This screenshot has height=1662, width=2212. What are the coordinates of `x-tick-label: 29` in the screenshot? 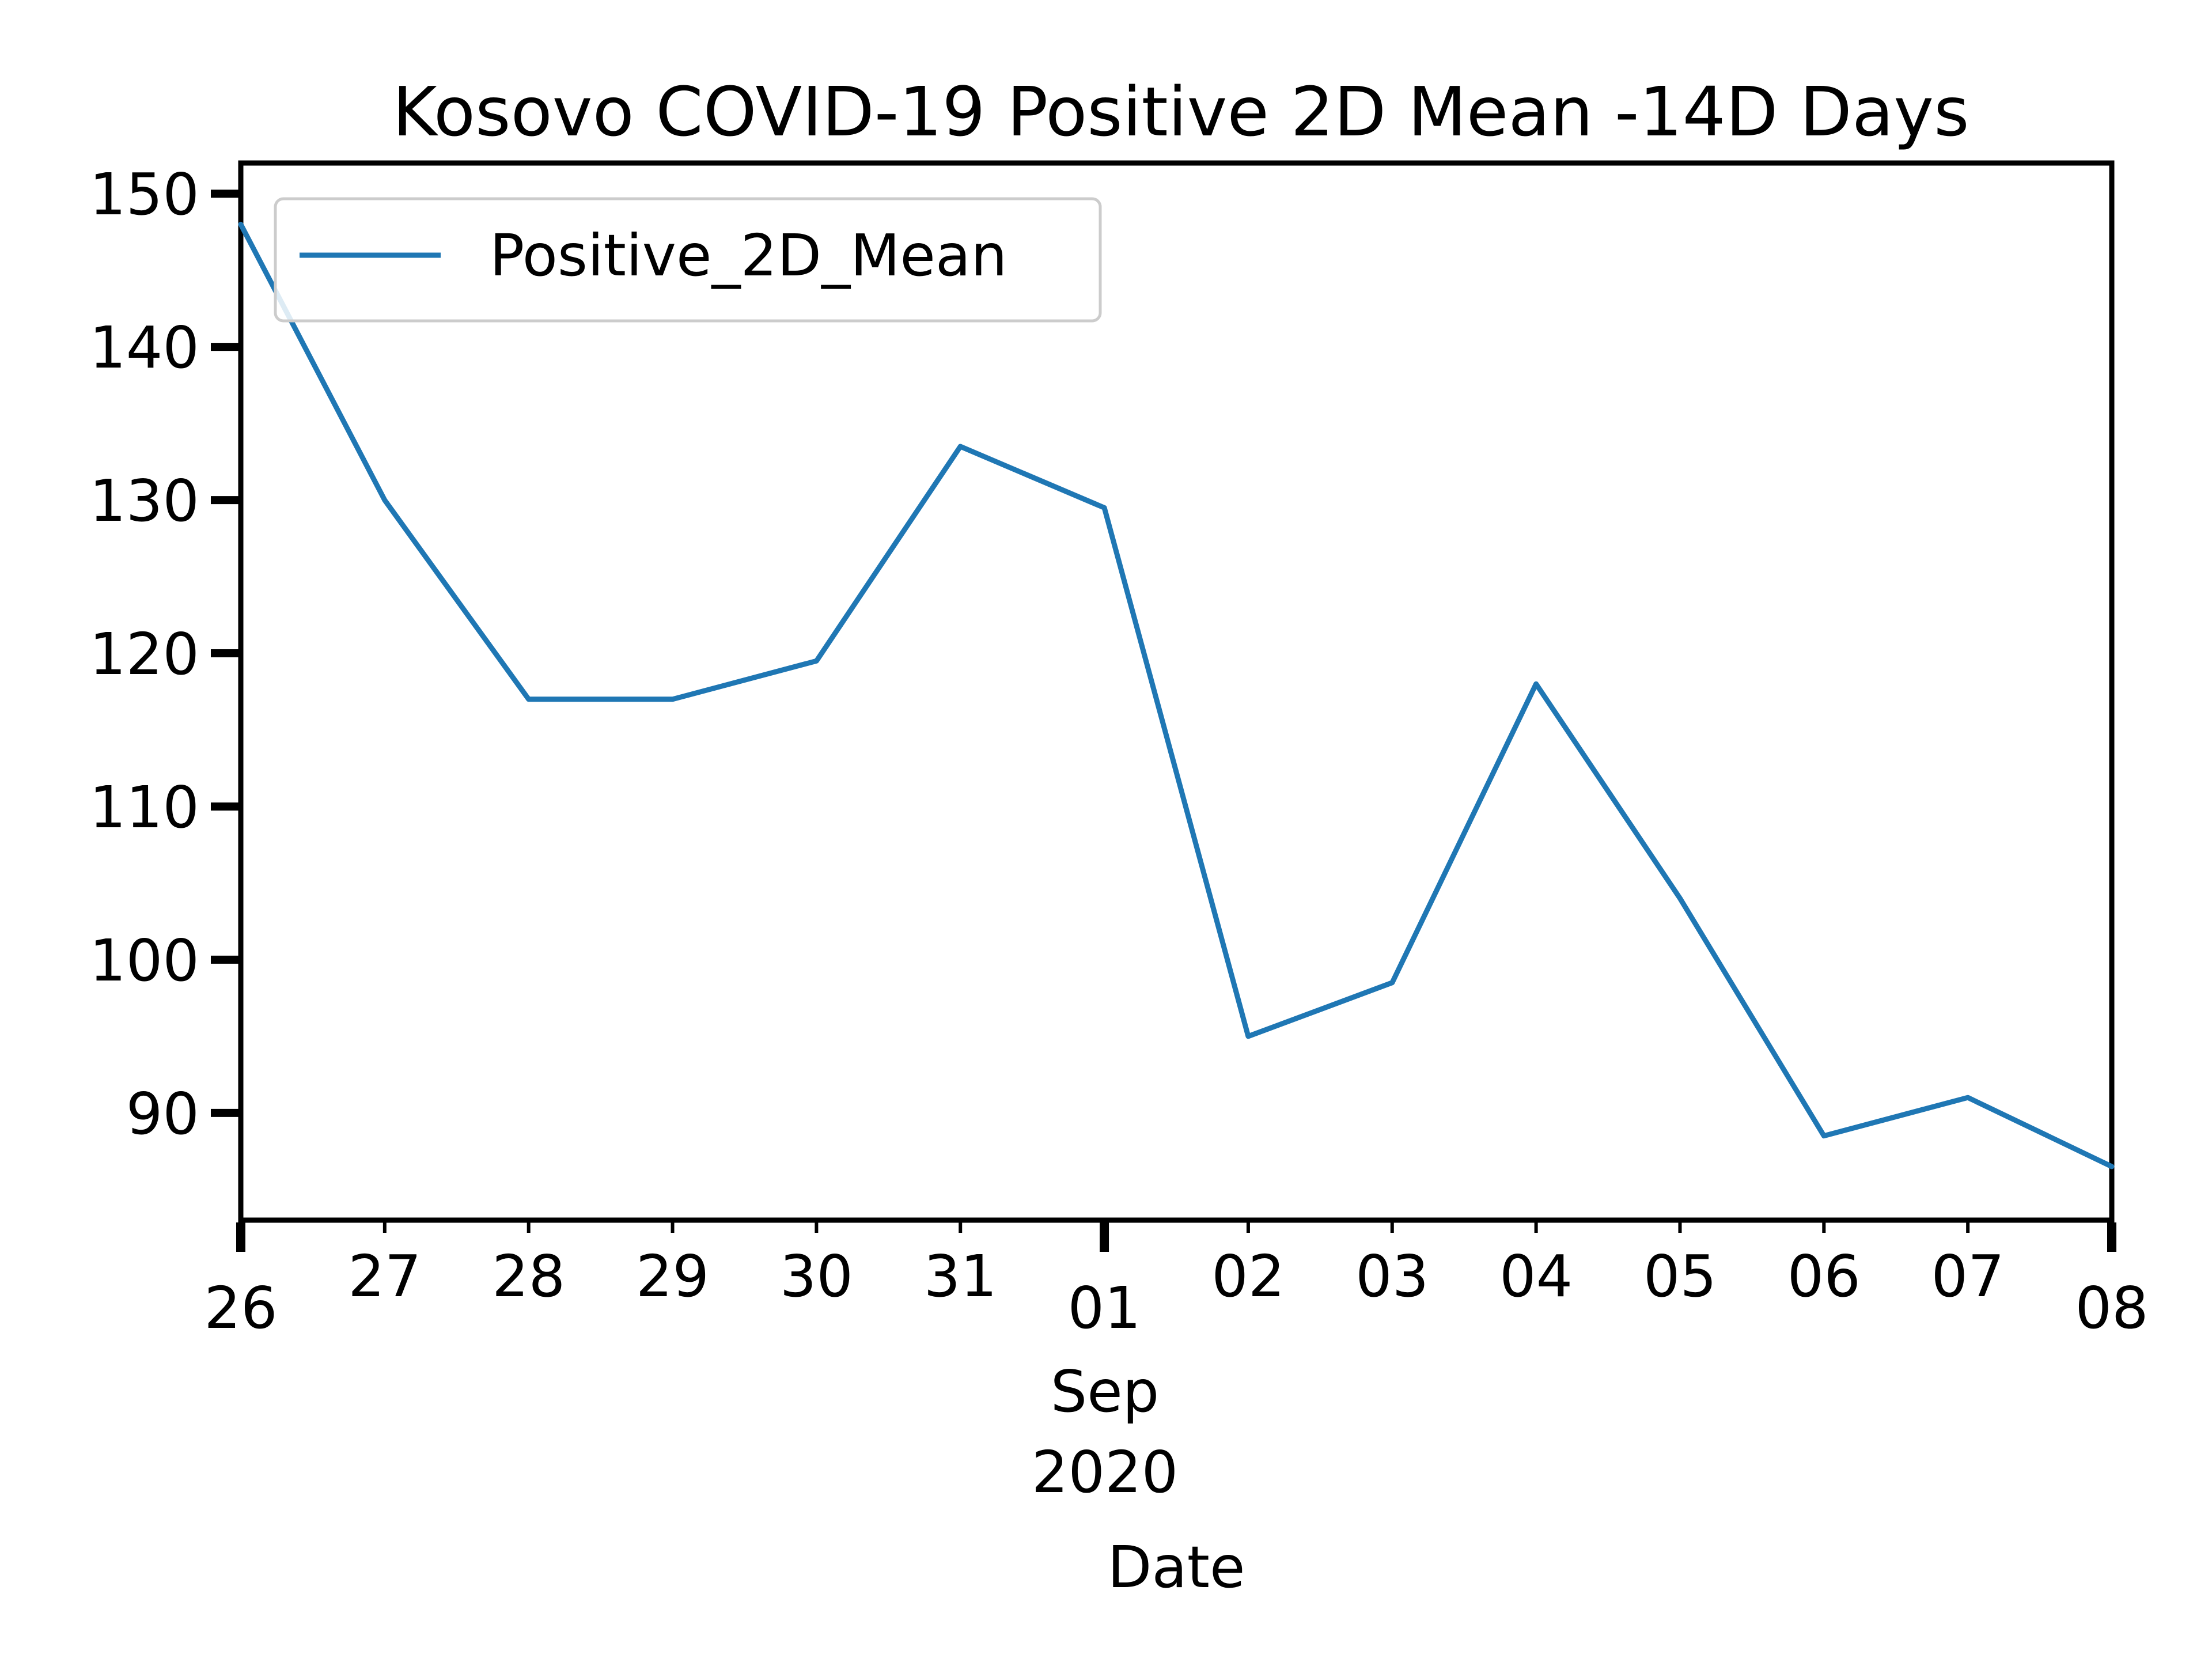 It's located at (672, 1276).